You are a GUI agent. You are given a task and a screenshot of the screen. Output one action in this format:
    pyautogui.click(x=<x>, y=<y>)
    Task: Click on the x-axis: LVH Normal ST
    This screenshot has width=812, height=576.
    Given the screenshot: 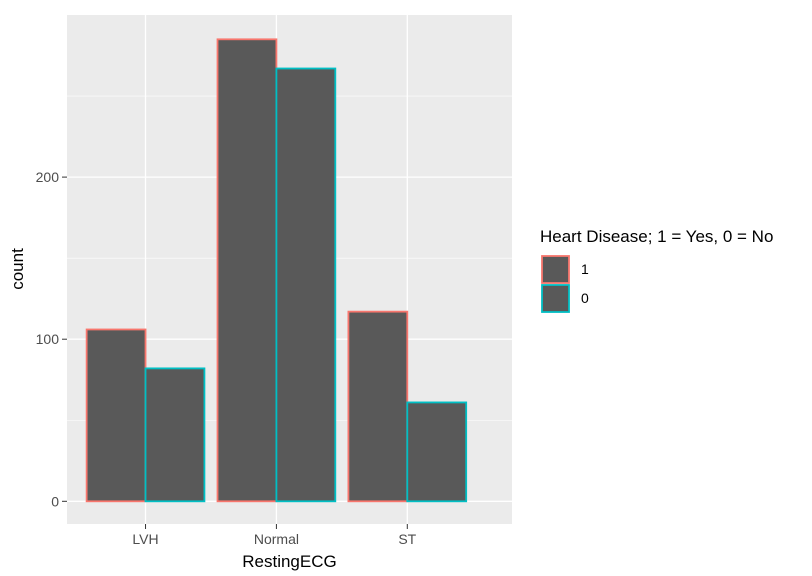 What is the action you would take?
    pyautogui.click(x=274, y=535)
    